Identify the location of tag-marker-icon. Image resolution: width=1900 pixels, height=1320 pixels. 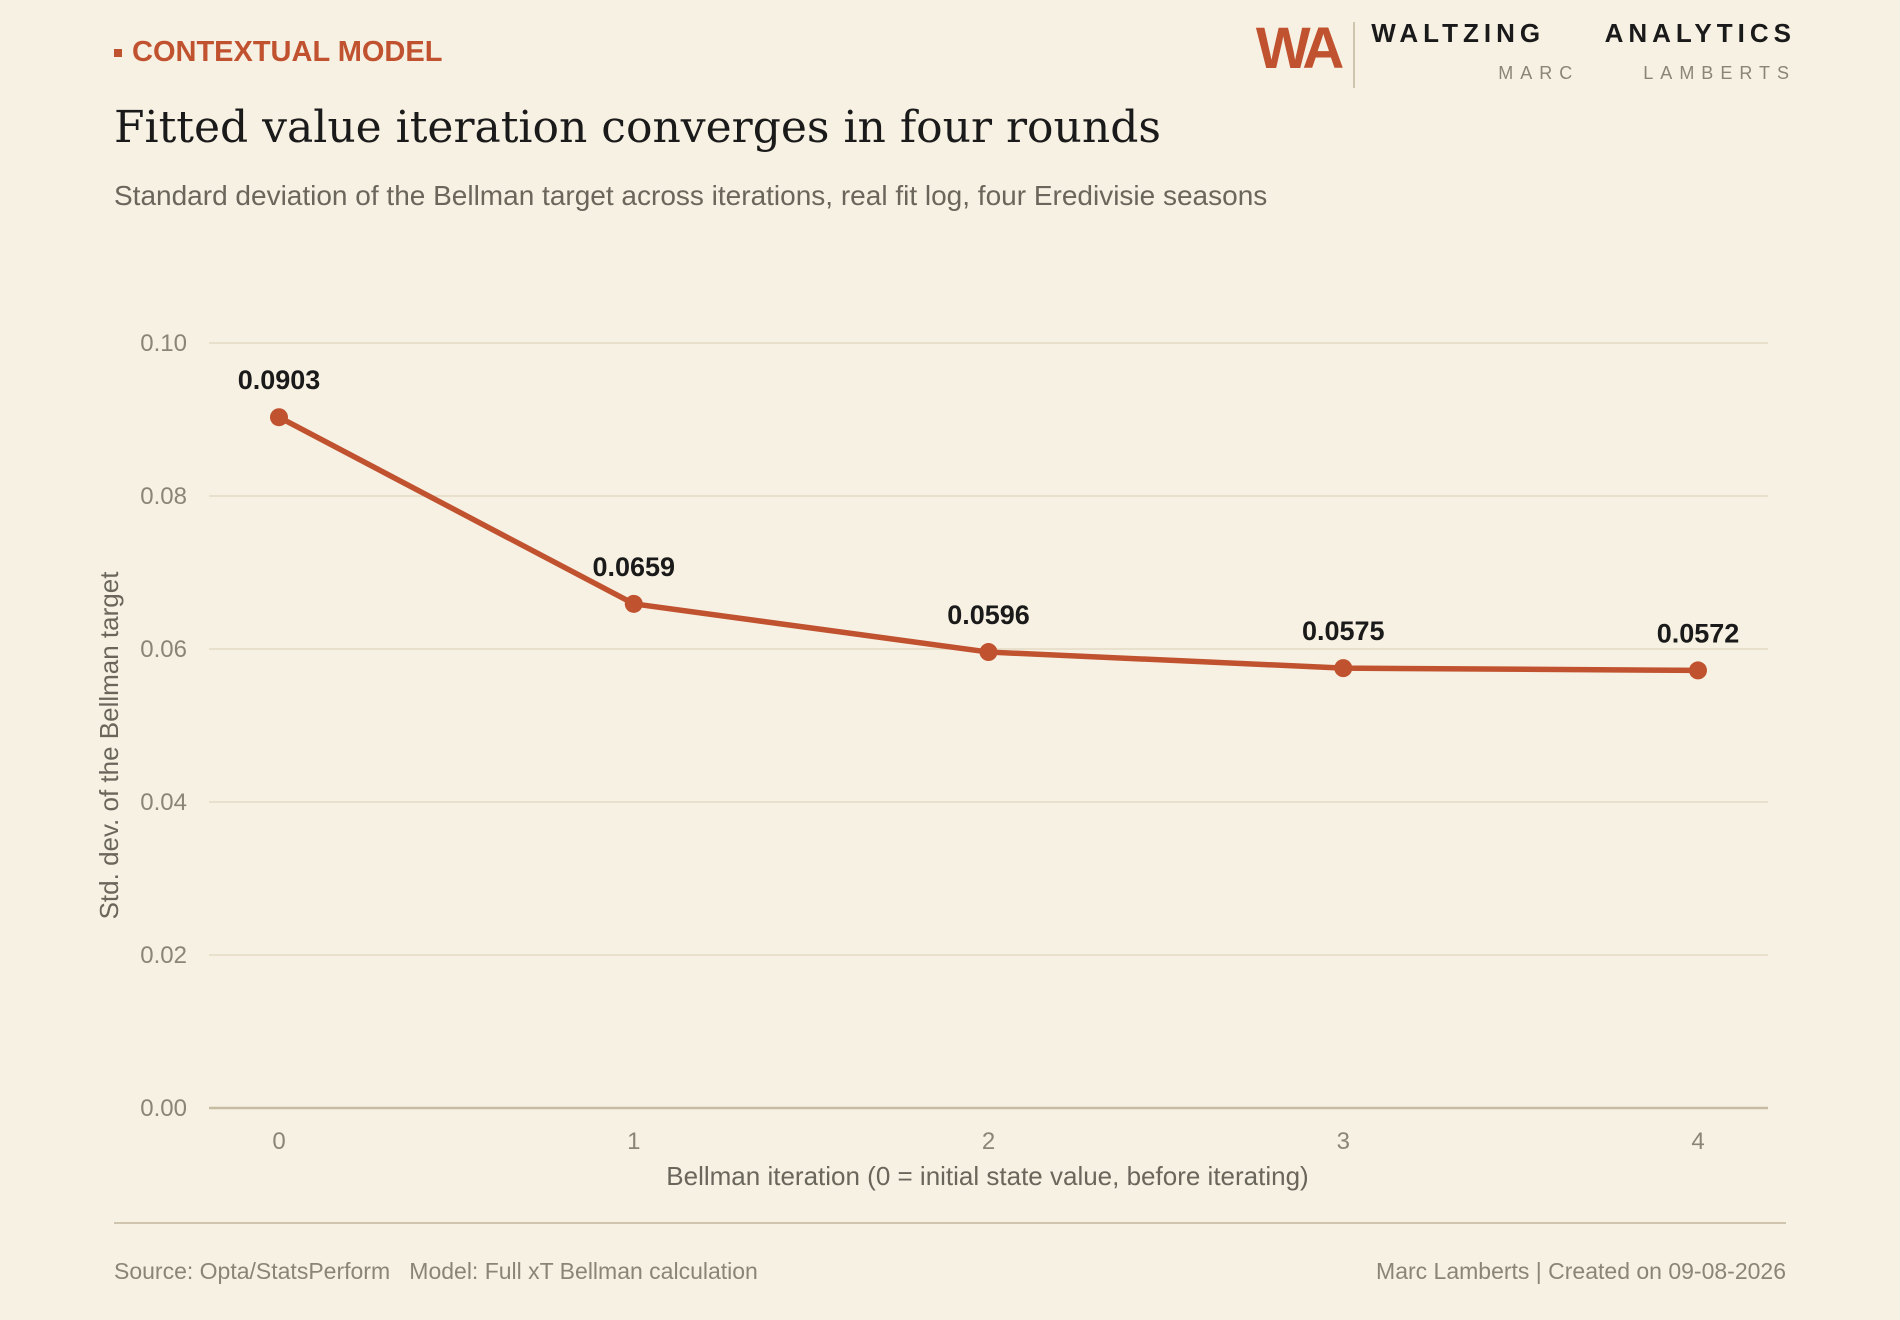
(118, 52).